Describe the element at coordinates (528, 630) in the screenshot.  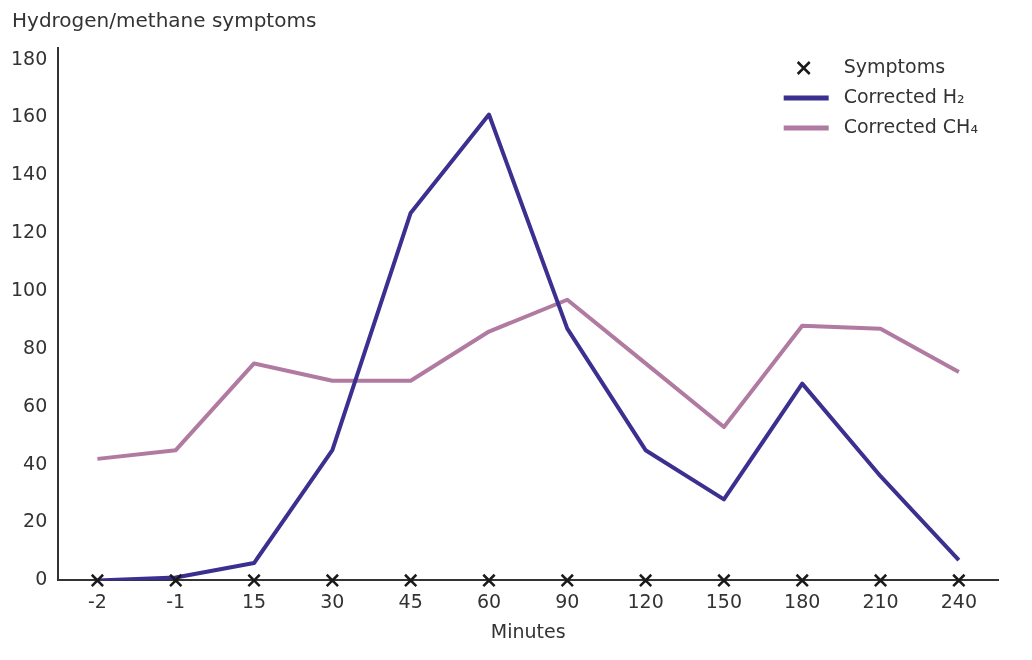
I see `x-axis-title: Minutes` at that location.